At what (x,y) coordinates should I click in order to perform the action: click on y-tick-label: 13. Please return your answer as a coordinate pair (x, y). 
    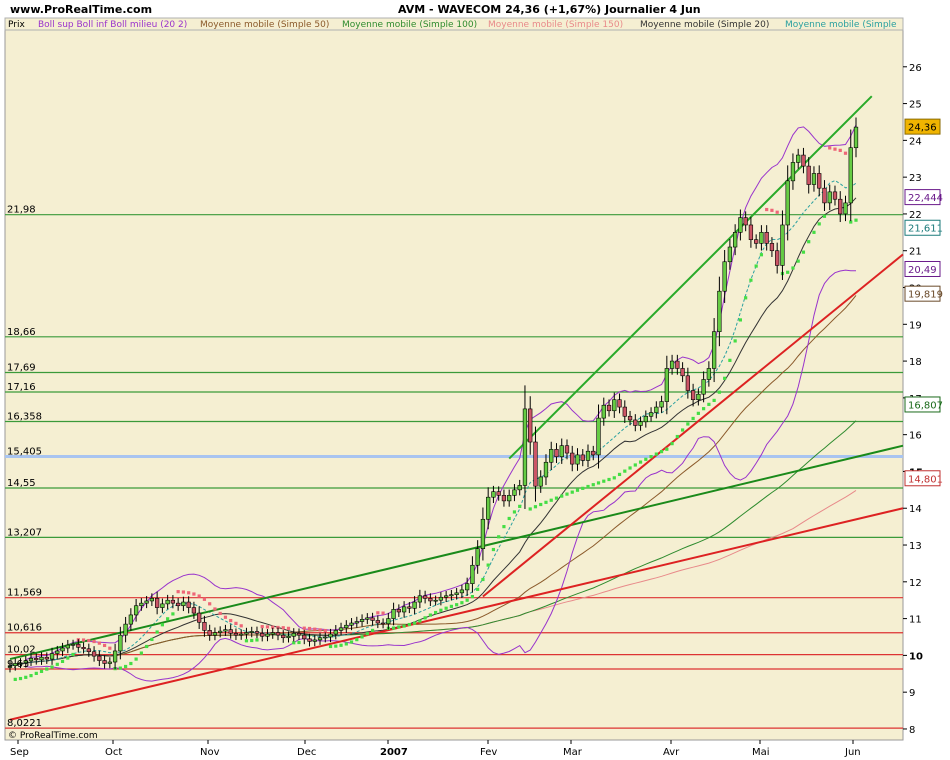
    Looking at the image, I should click on (915, 546).